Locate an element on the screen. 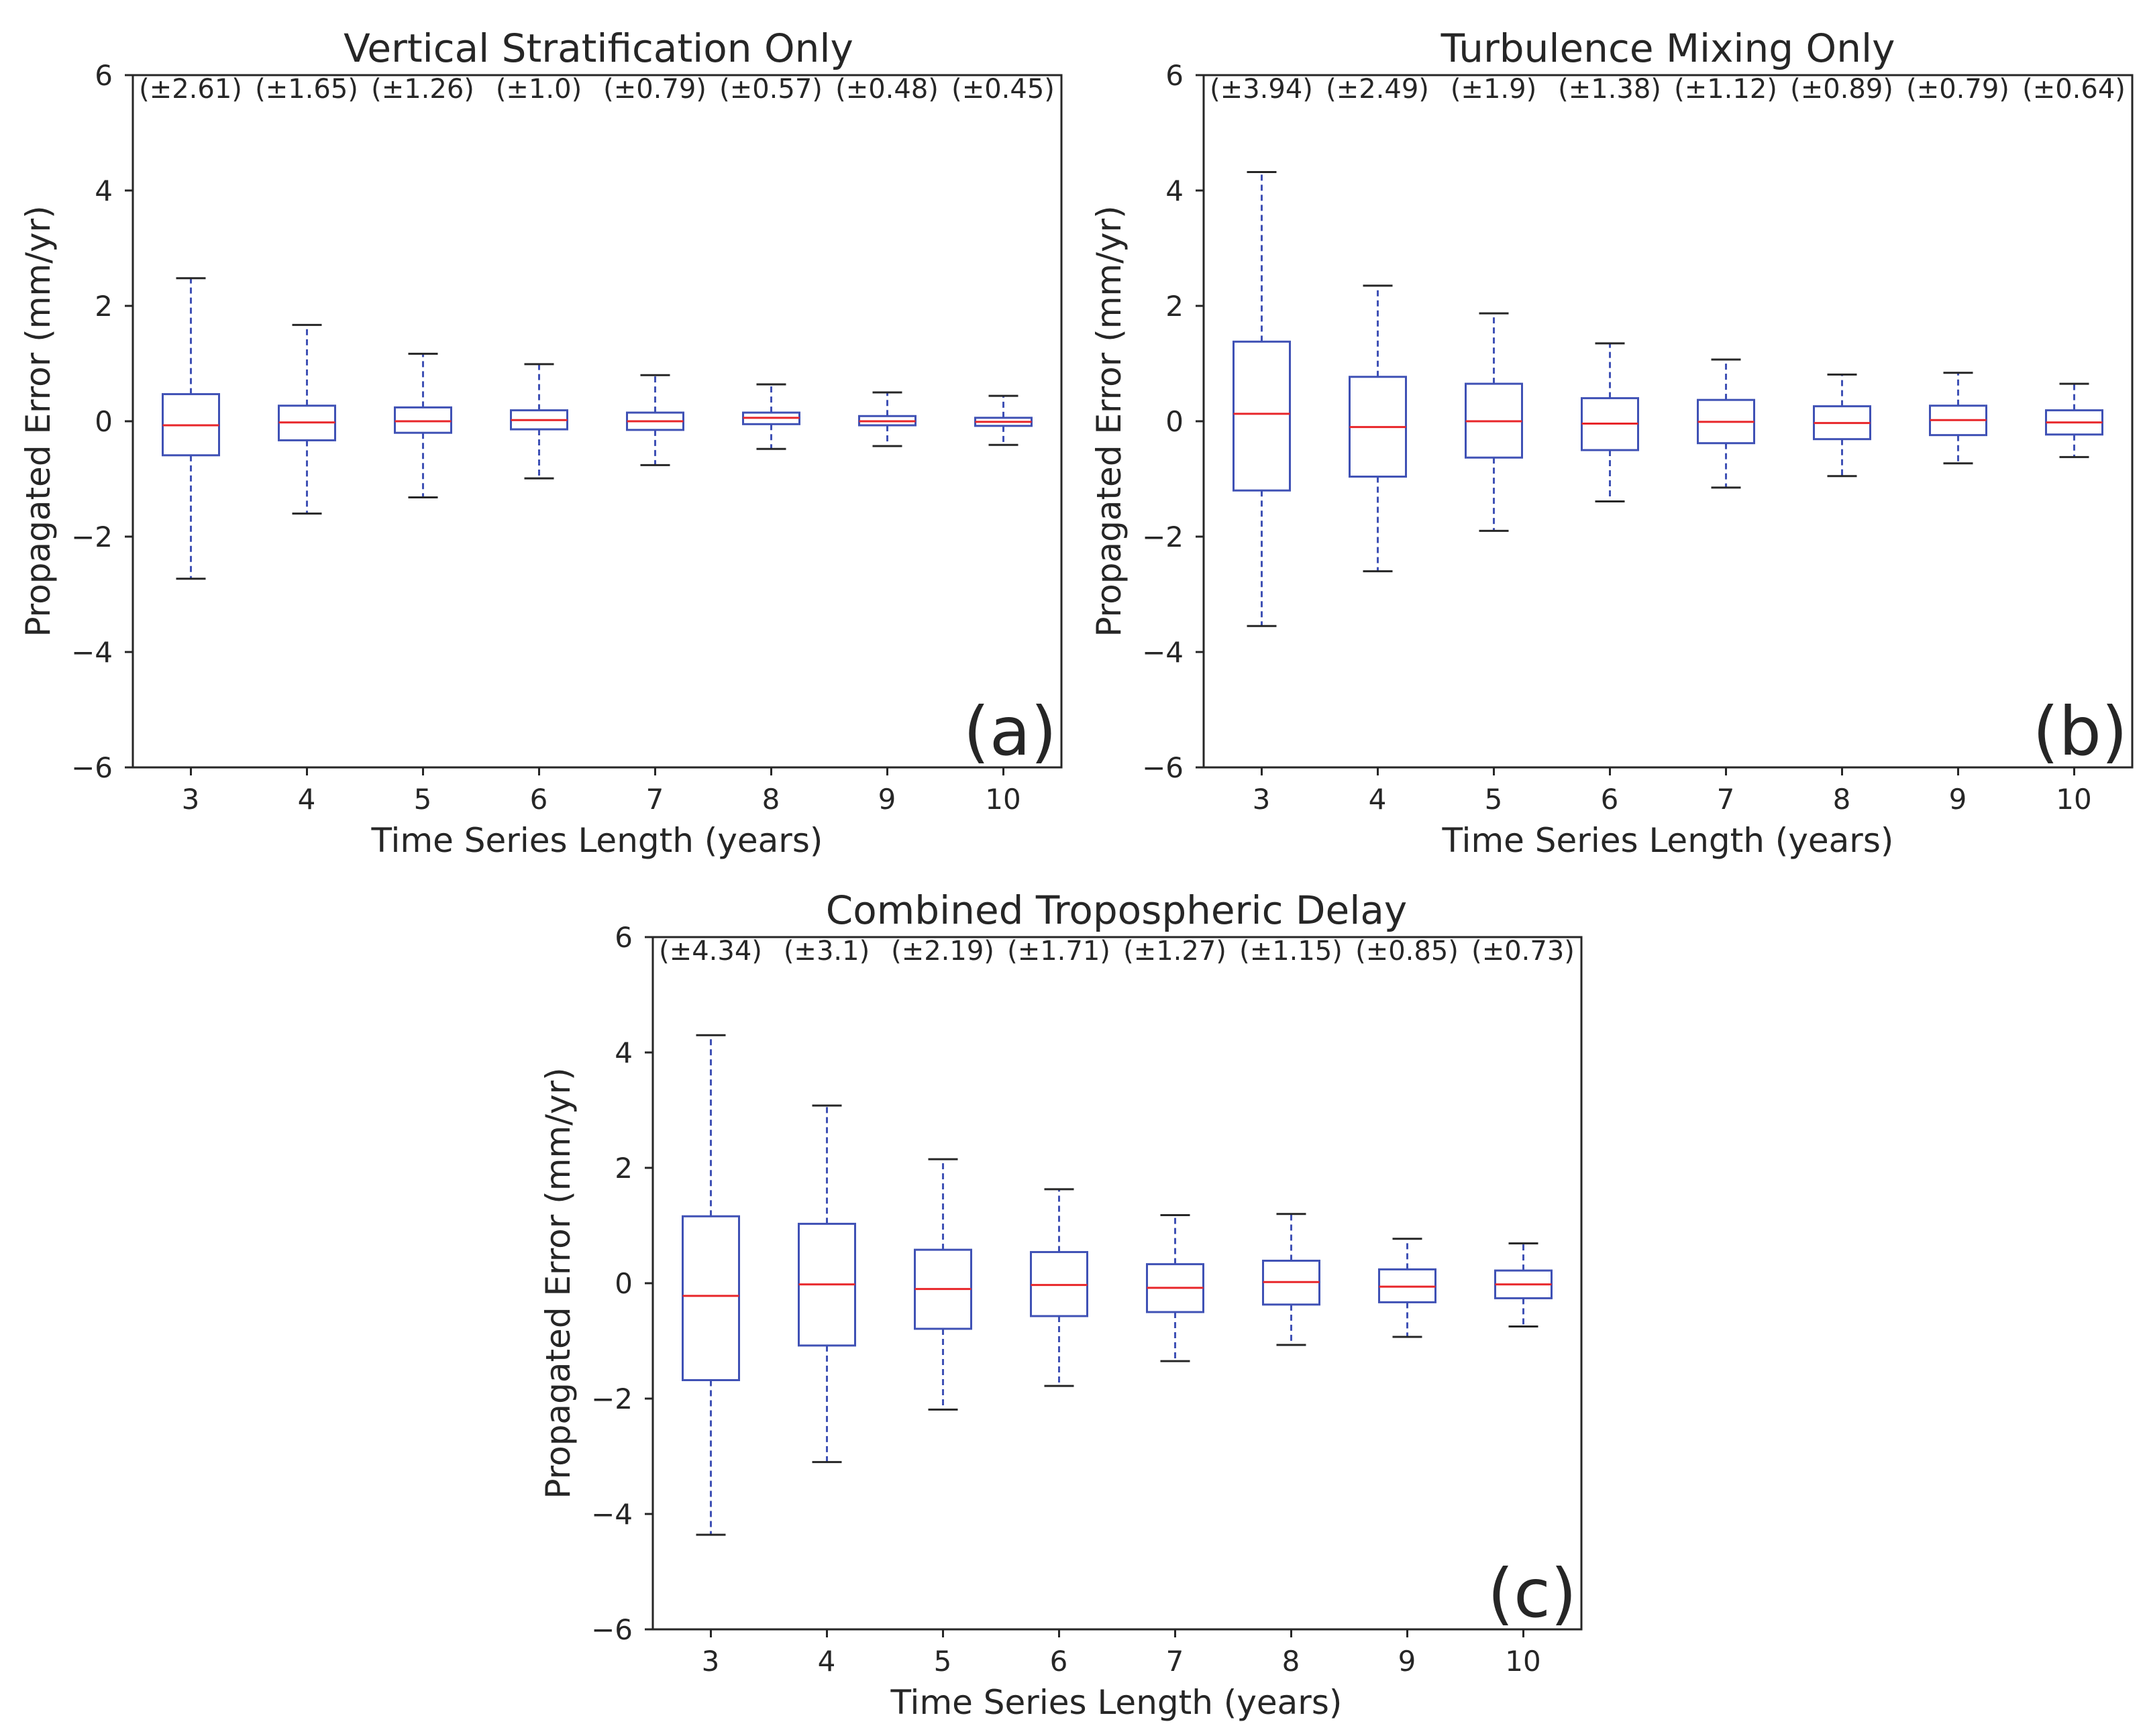  std-annotation: (±1.12) is located at coordinates (1725, 89).